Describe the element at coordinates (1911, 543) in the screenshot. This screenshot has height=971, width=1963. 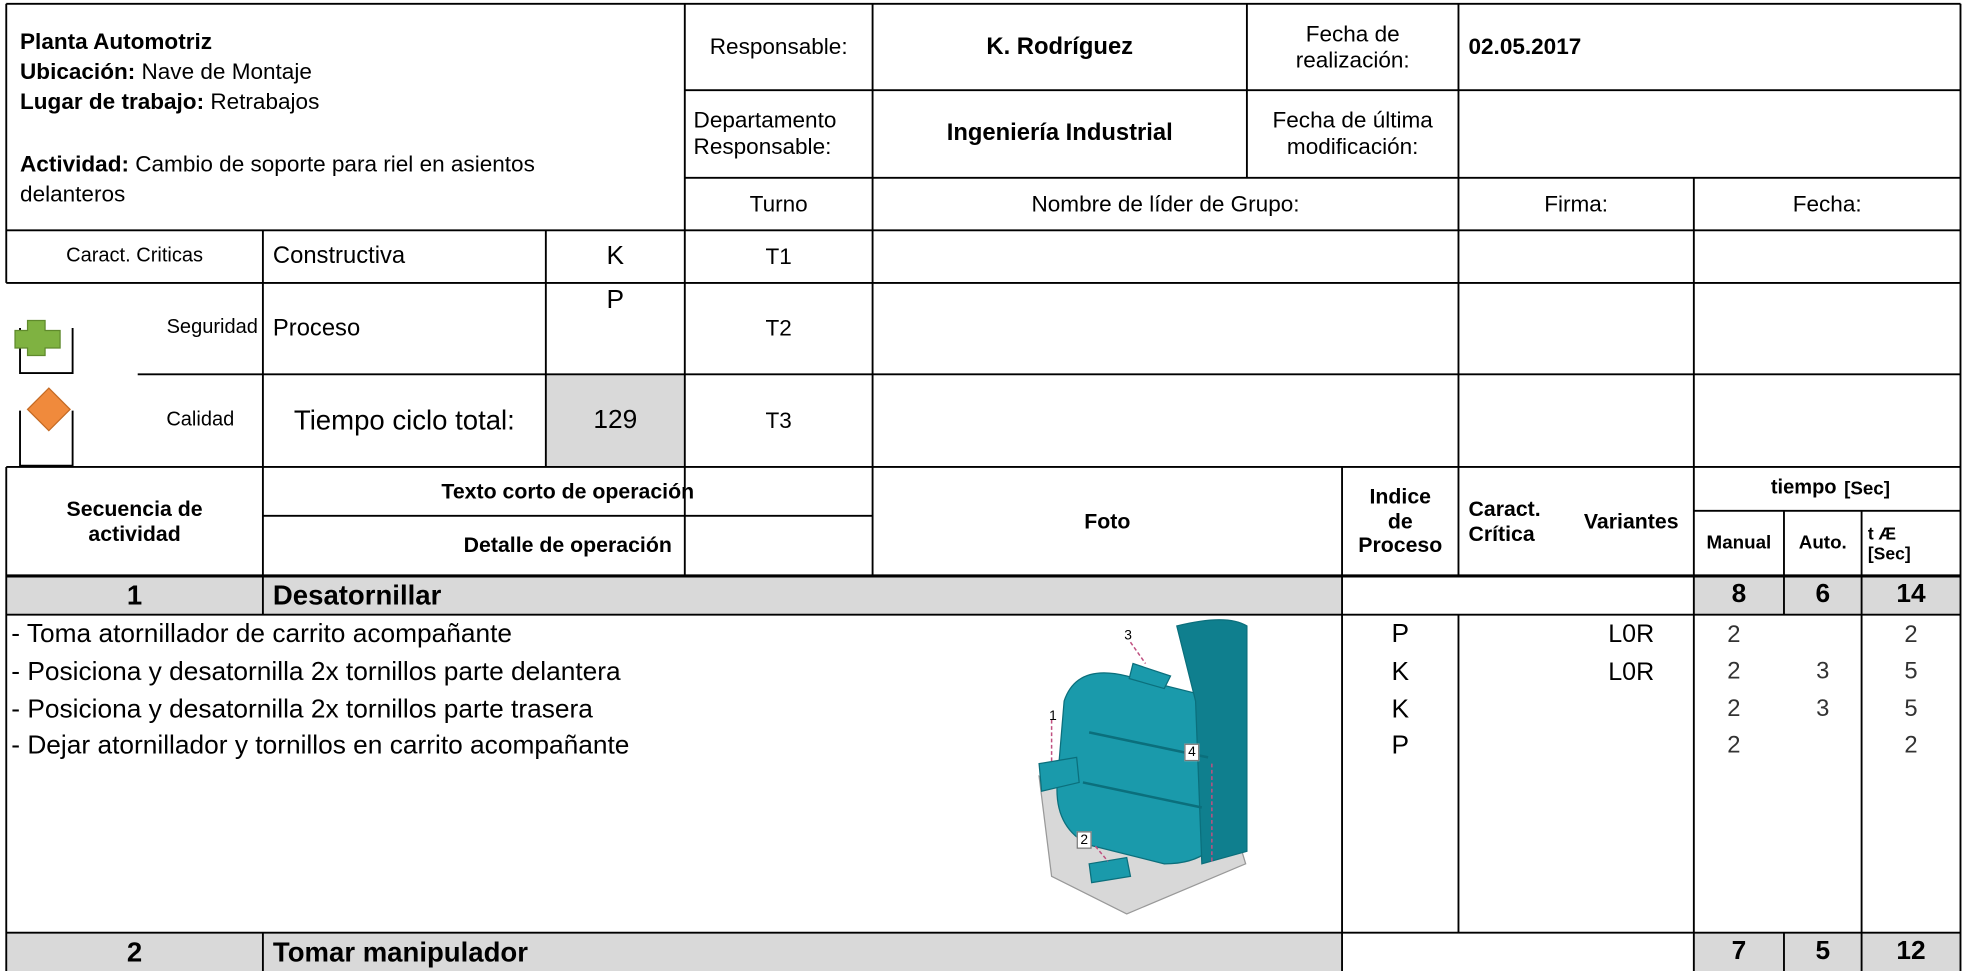
I see `column-header: t Æ [Sec]` at that location.